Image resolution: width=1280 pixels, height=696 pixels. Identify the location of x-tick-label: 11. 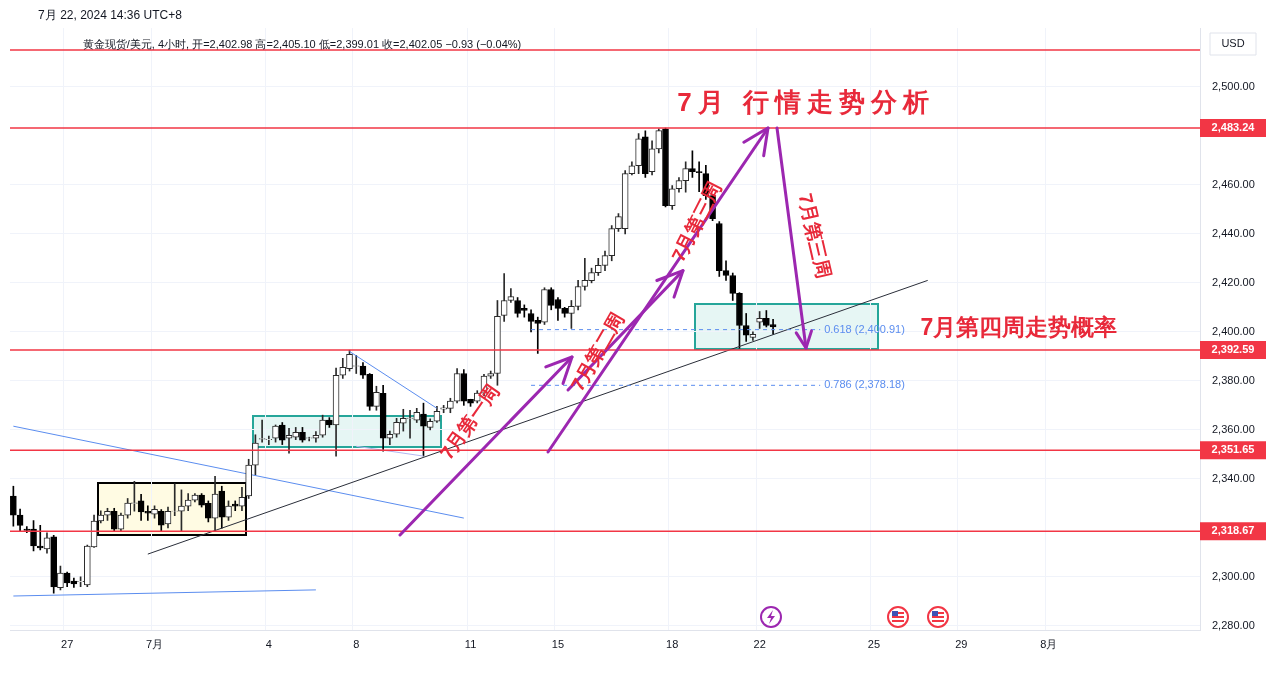
(470, 644).